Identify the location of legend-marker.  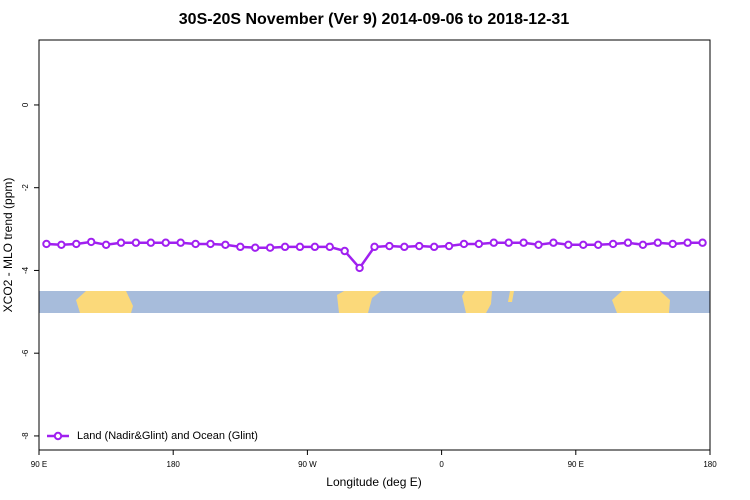
(58, 436).